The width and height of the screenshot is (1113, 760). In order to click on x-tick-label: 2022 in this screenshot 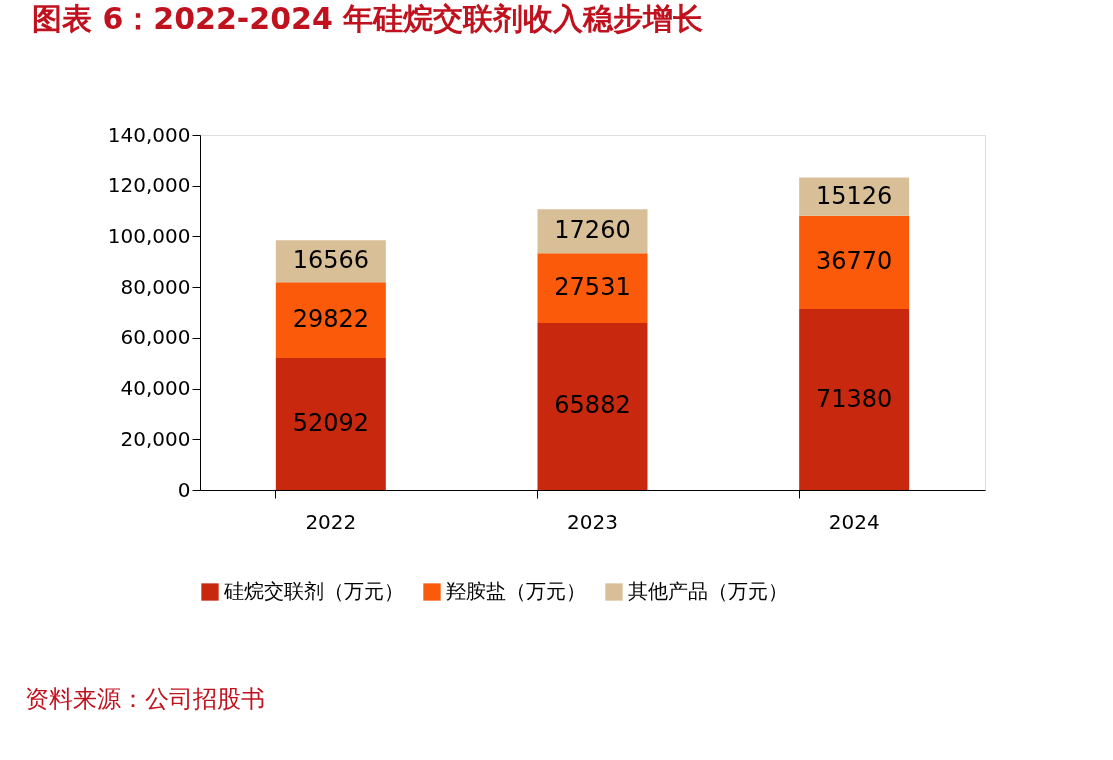, I will do `click(331, 521)`.